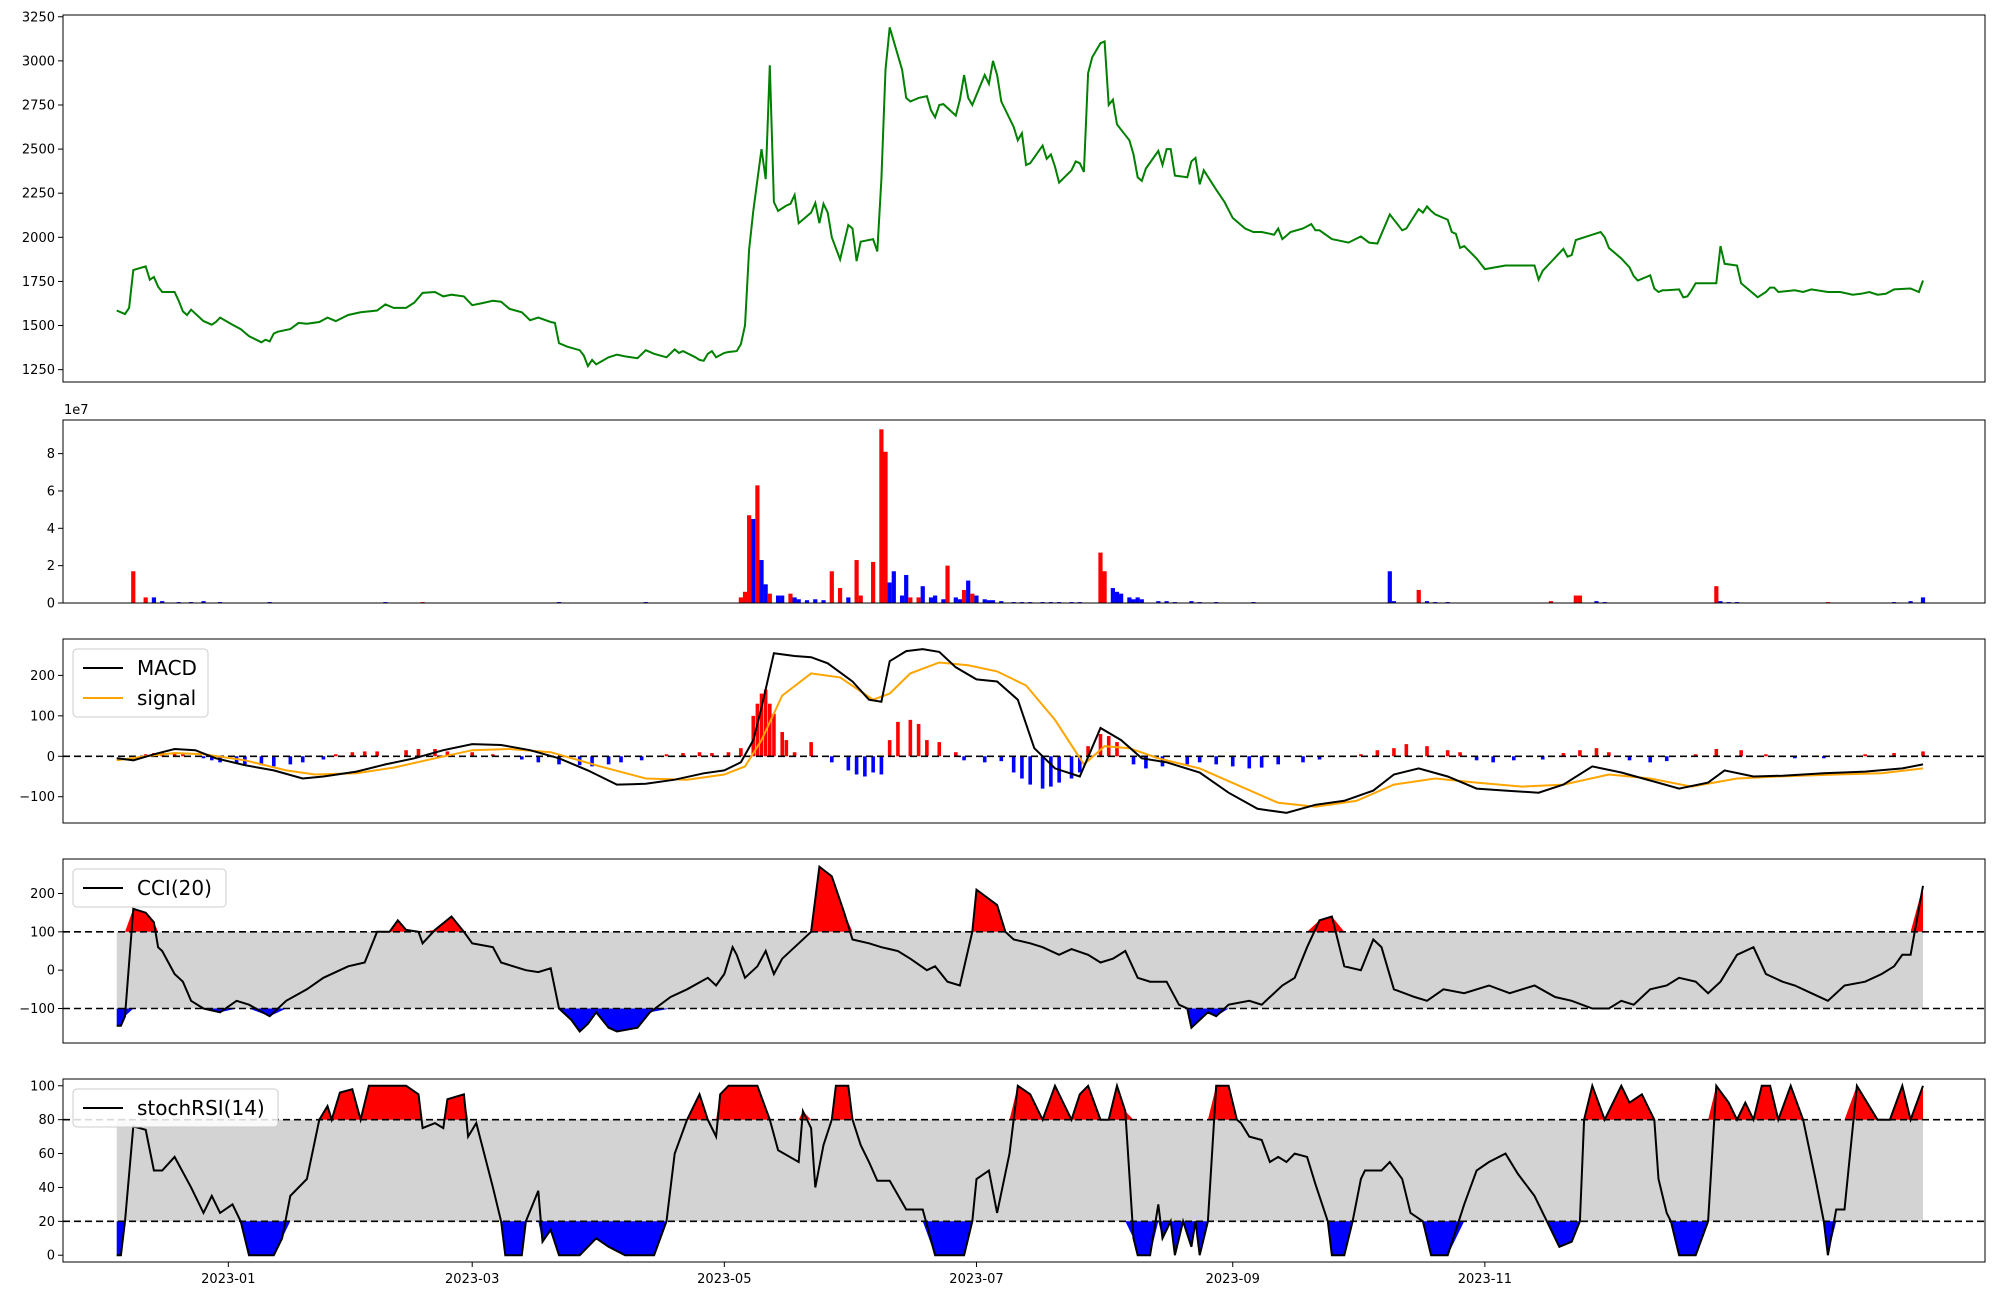 Image resolution: width=2000 pixels, height=1300 pixels. Describe the element at coordinates (201, 1108) in the screenshot. I see `legend-label: stochRSI(14)` at that location.